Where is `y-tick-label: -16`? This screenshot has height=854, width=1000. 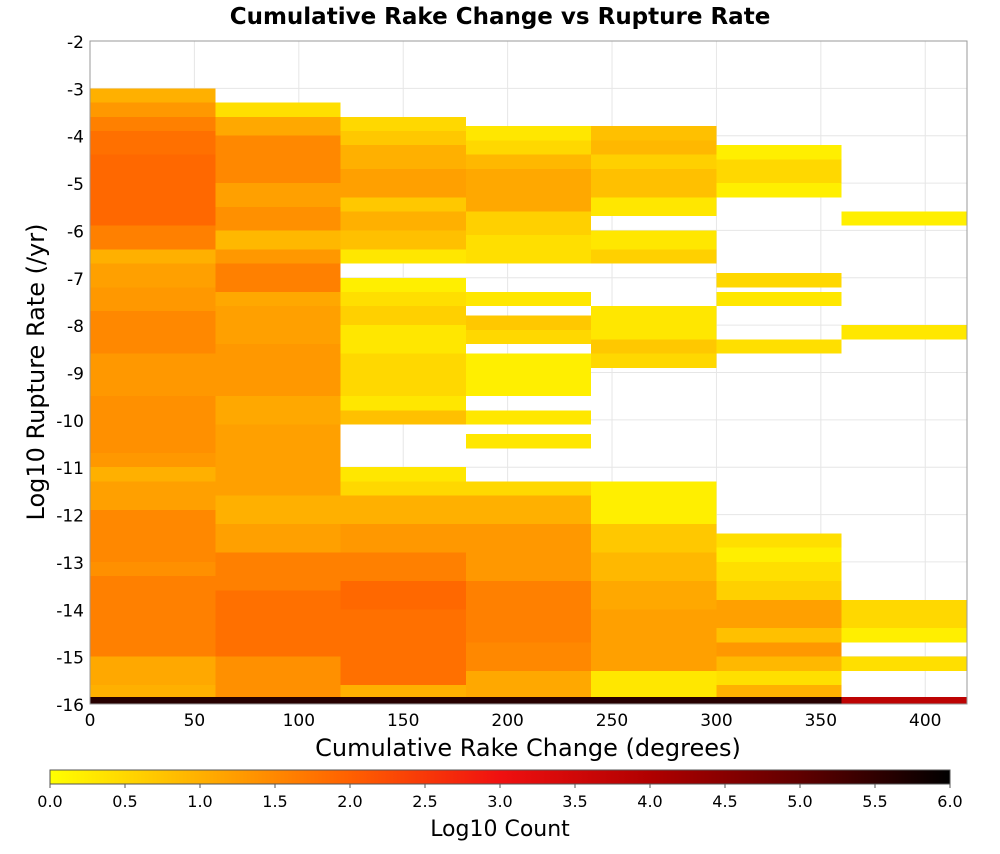
y-tick-label: -16 is located at coordinates (70, 706).